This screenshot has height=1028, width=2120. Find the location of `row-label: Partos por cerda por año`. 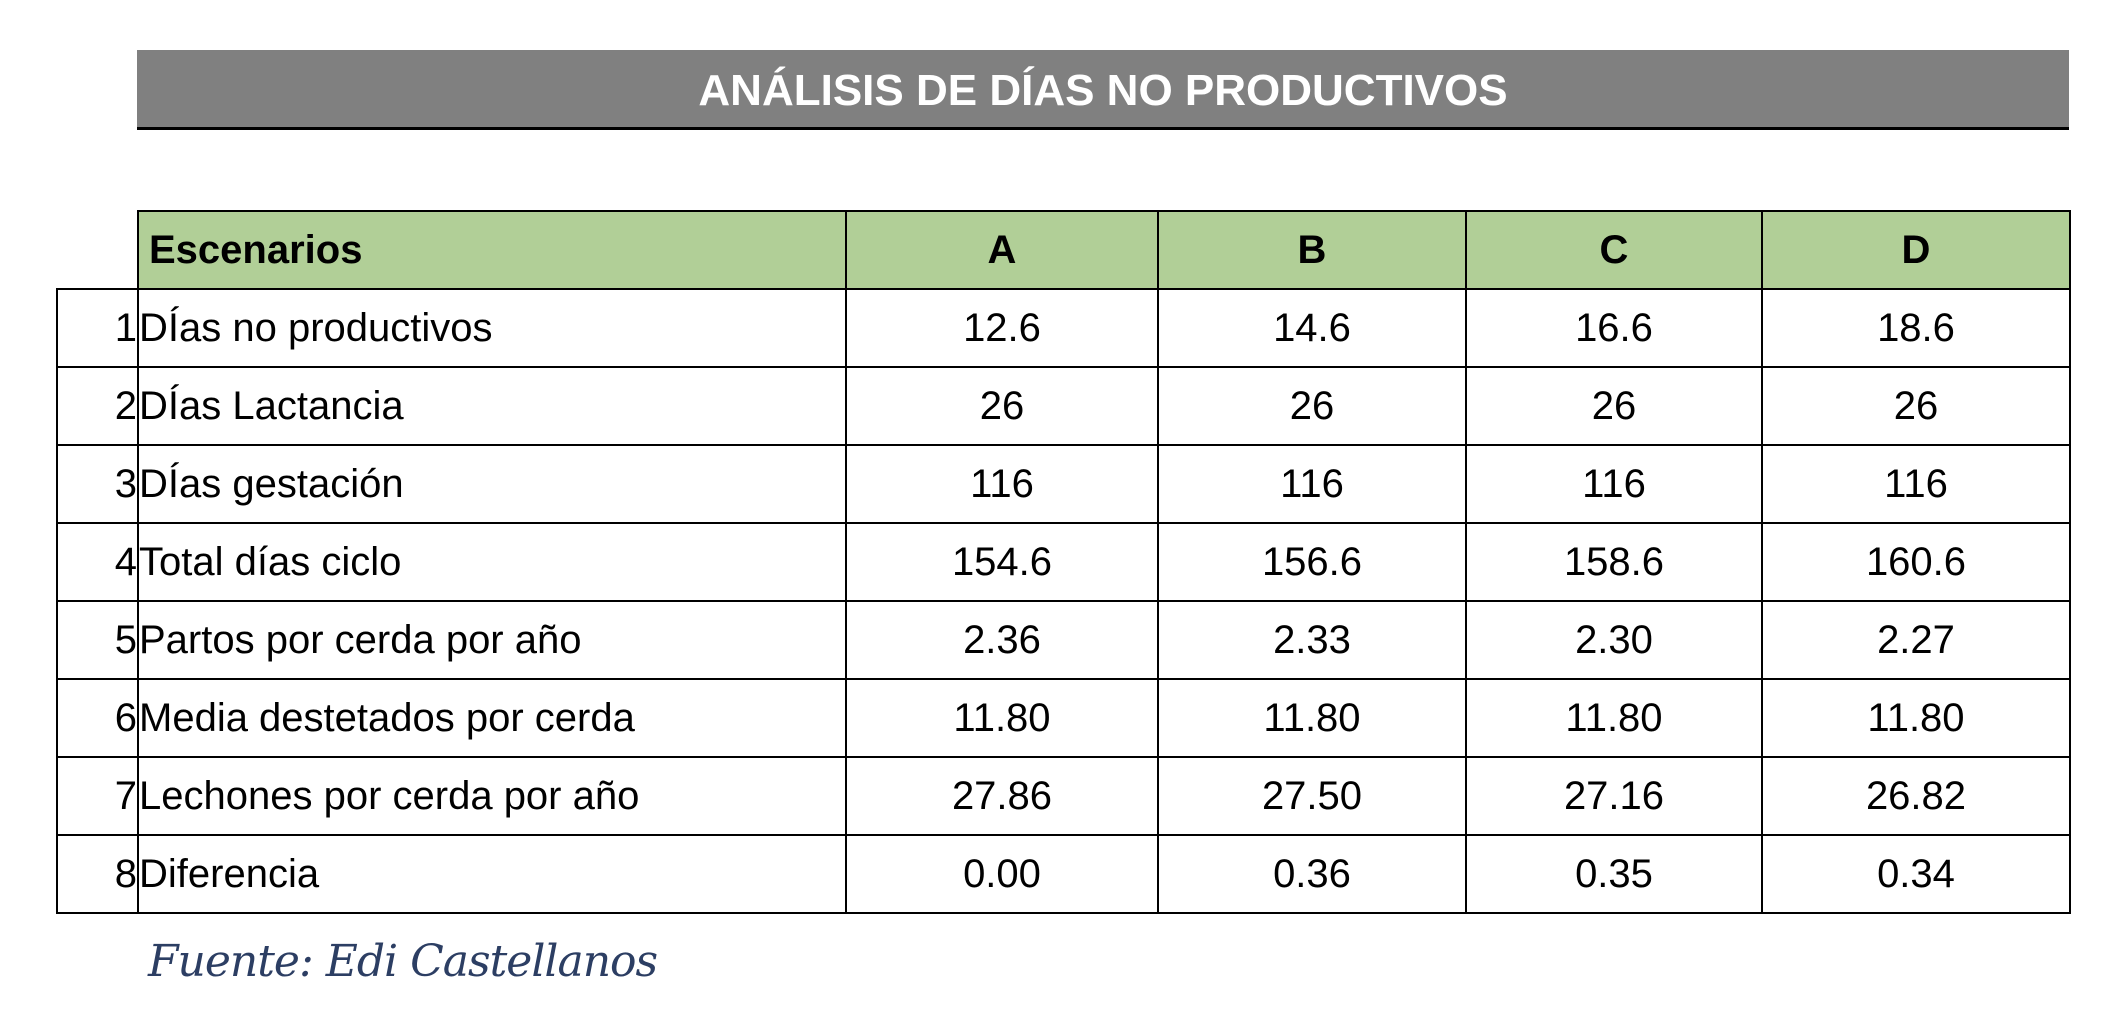

row-label: Partos por cerda por año is located at coordinates (492, 640).